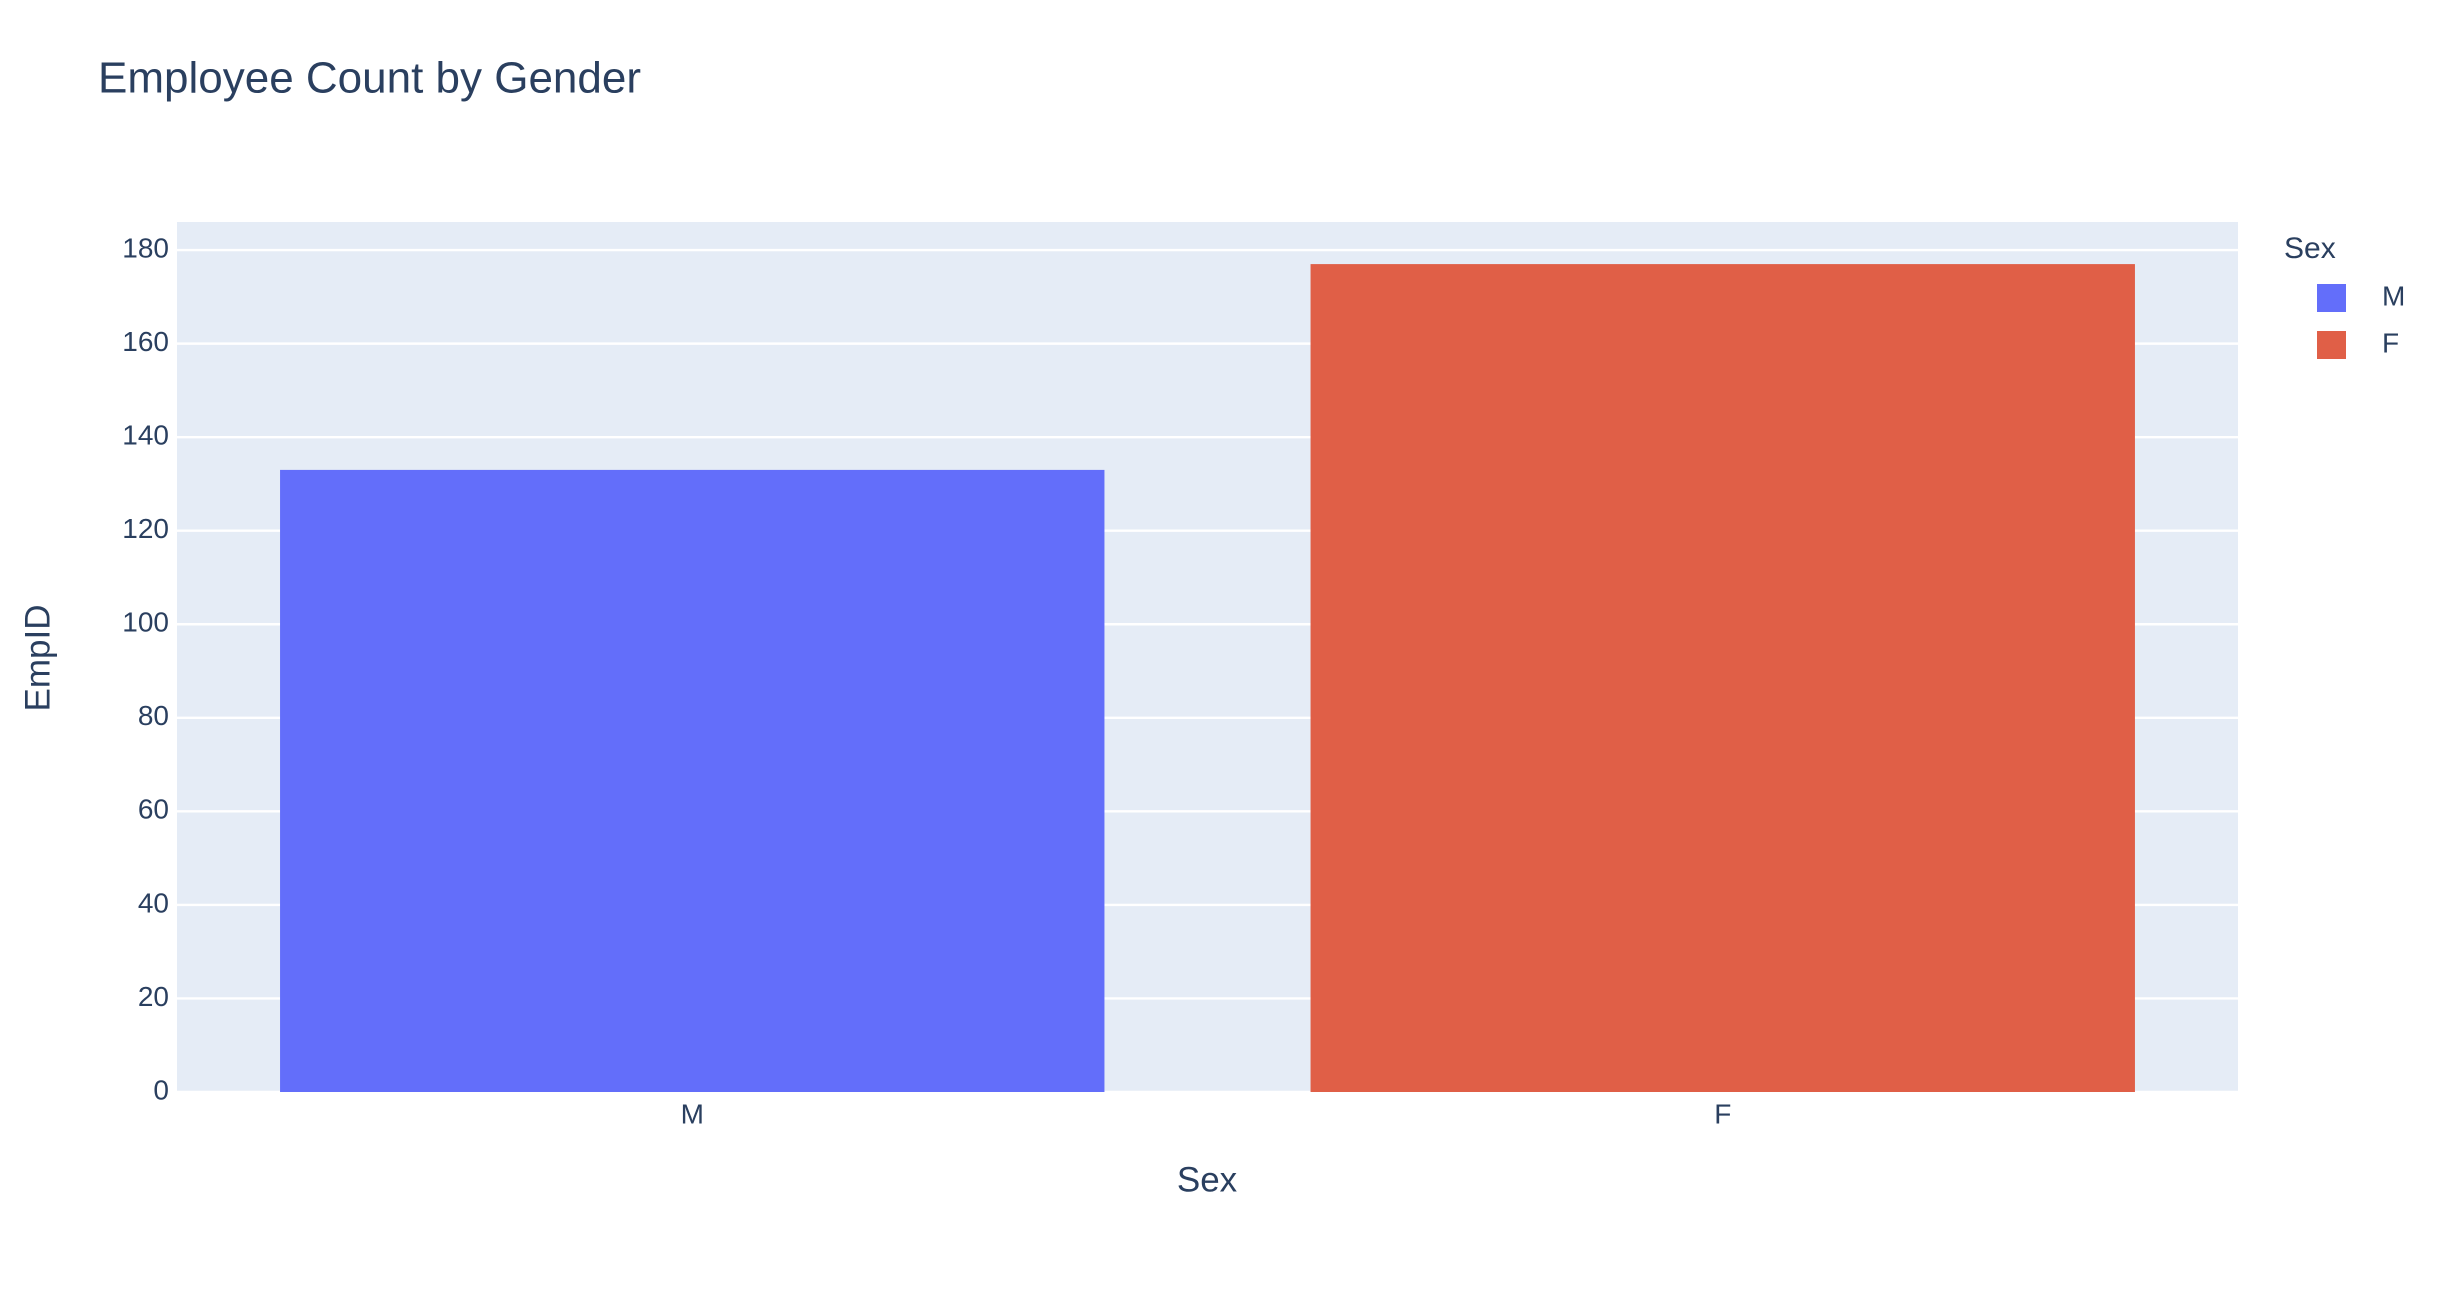 The image size is (2460, 1292). Describe the element at coordinates (2310, 248) in the screenshot. I see `legend-title: Sex` at that location.